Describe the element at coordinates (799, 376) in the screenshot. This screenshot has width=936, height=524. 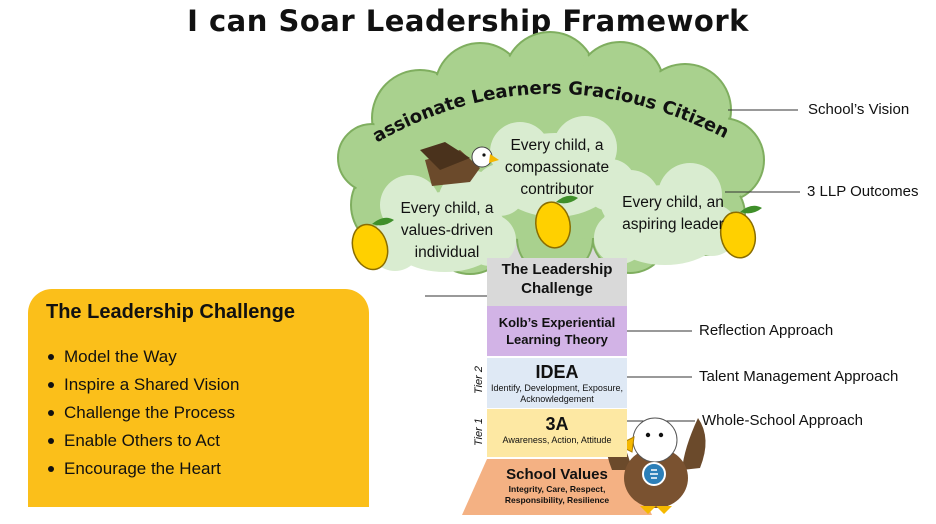
I see `callout-talent-management: Talent Management Approach` at that location.